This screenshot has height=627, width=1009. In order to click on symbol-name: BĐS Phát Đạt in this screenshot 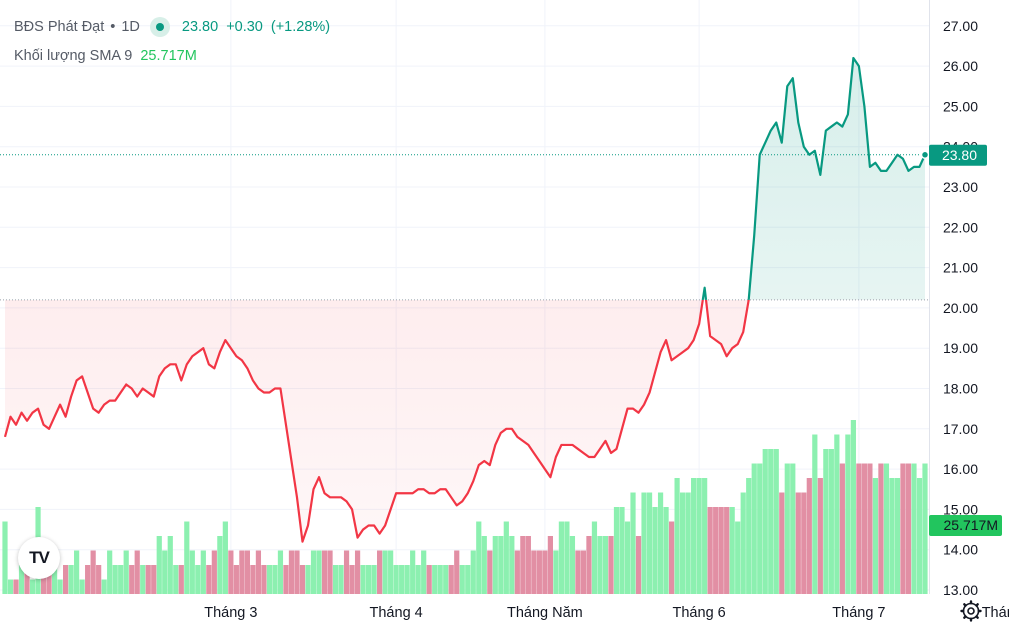, I will do `click(59, 27)`.